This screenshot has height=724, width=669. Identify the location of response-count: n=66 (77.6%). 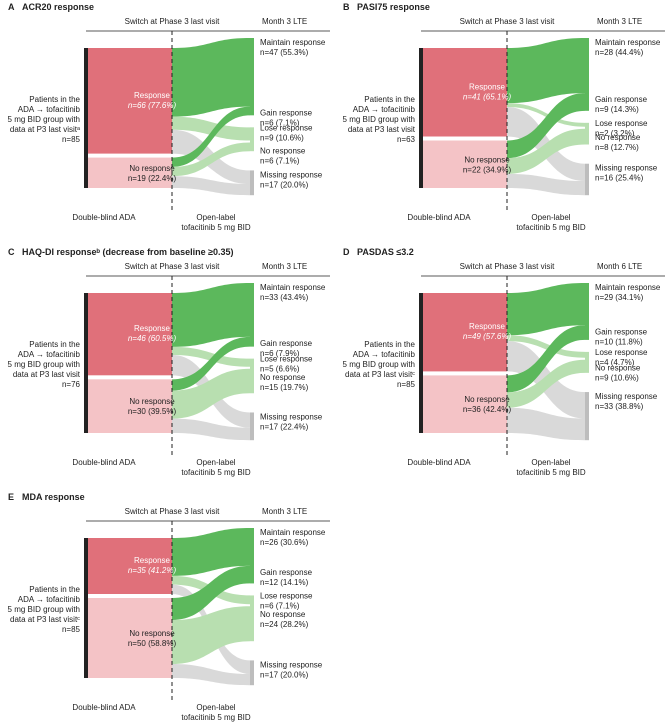
(152, 105).